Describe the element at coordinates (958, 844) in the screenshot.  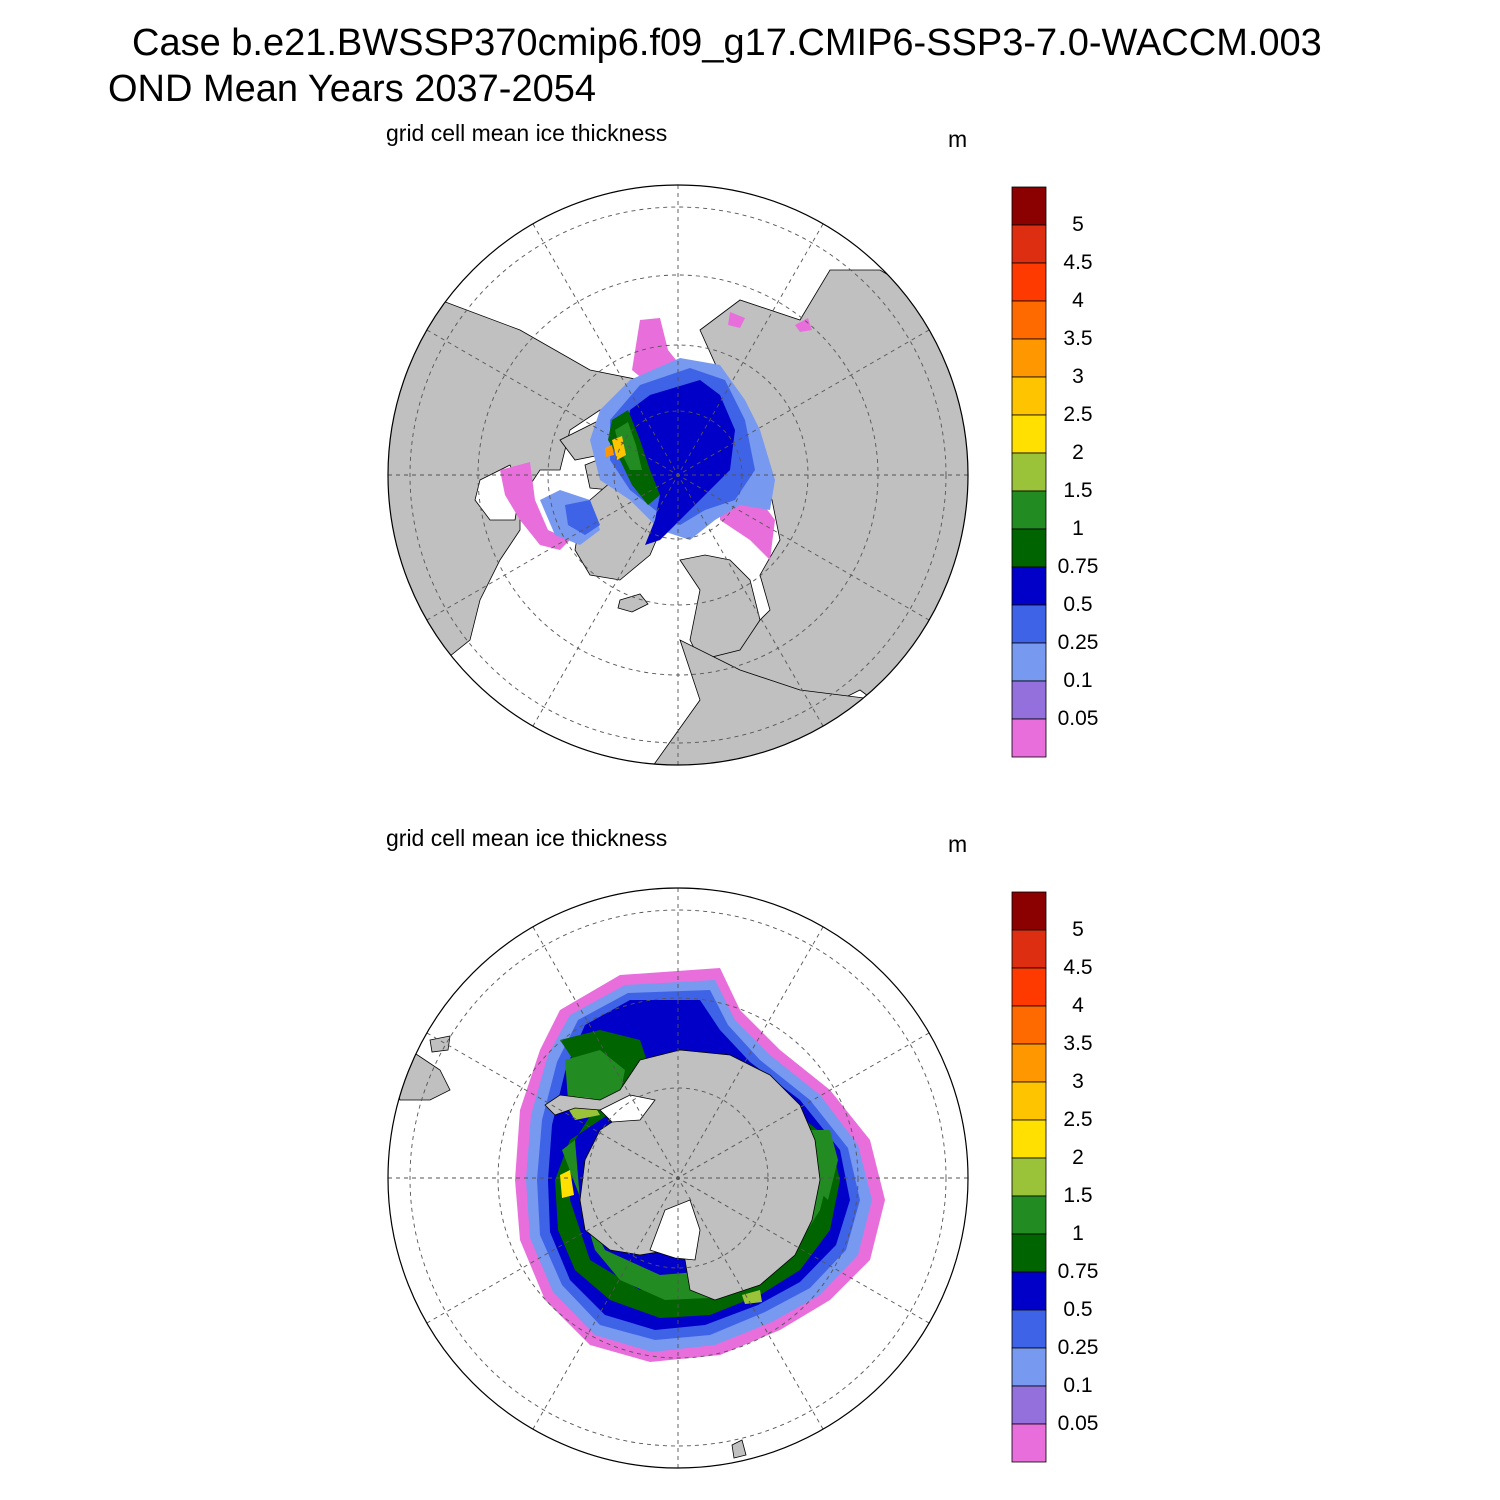
I see `south-units-label: m` at that location.